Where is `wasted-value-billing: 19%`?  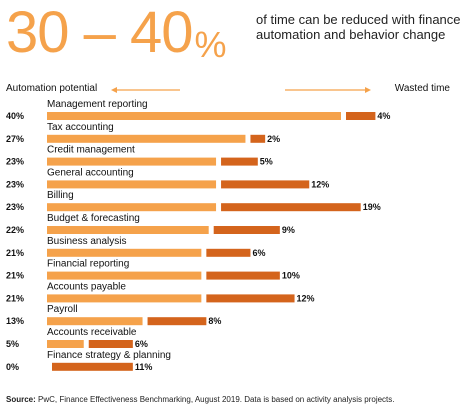
wasted-value-billing: 19% is located at coordinates (372, 207).